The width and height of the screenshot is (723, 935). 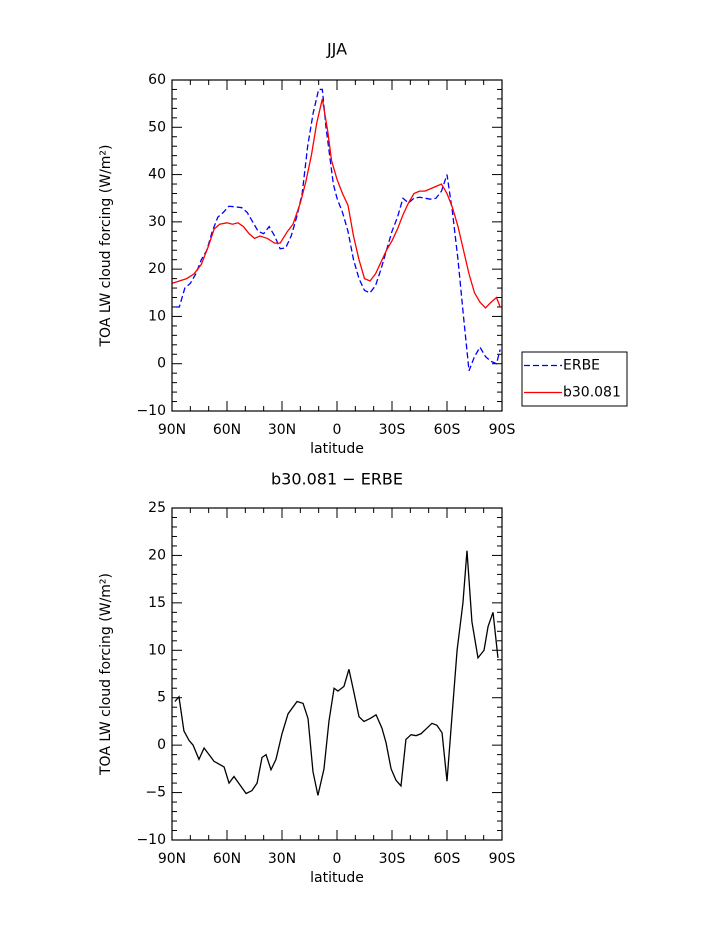 I want to click on legend-label: ERBE, so click(x=581, y=366).